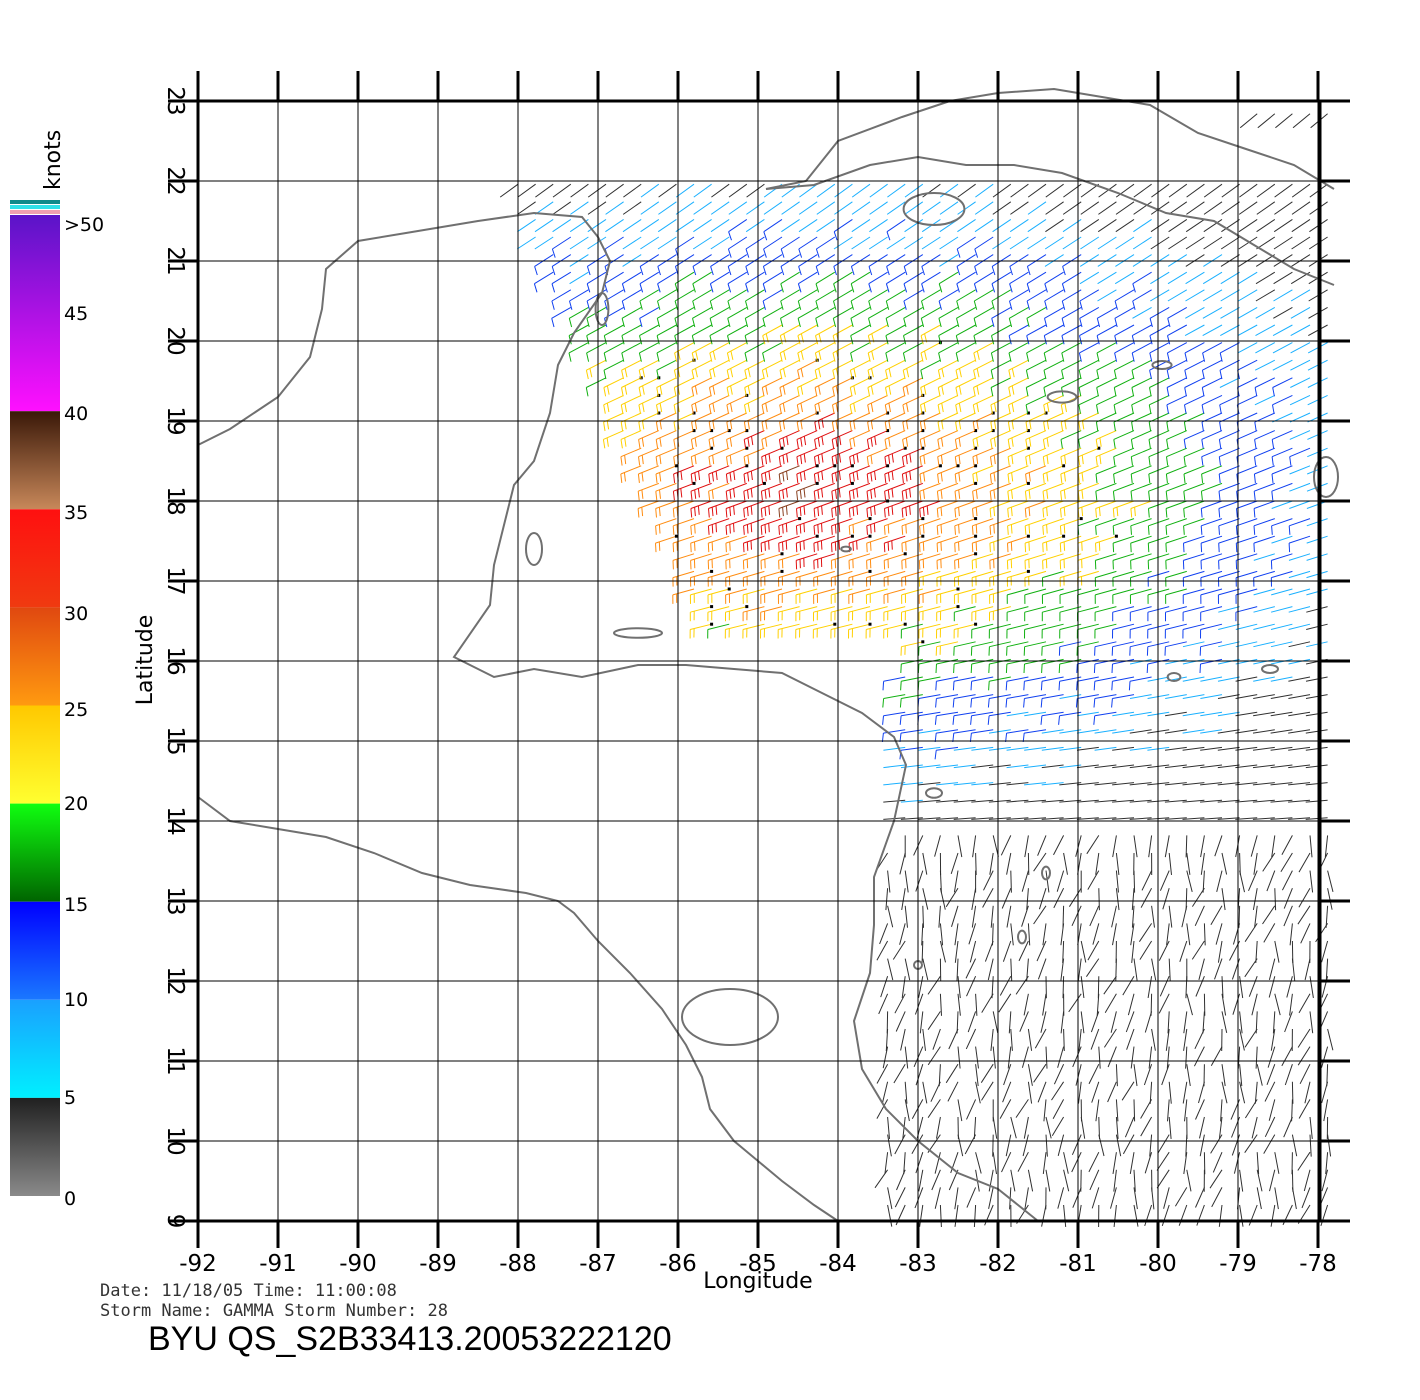  What do you see at coordinates (358, 1264) in the screenshot?
I see `longitude-tick-label: -90` at bounding box center [358, 1264].